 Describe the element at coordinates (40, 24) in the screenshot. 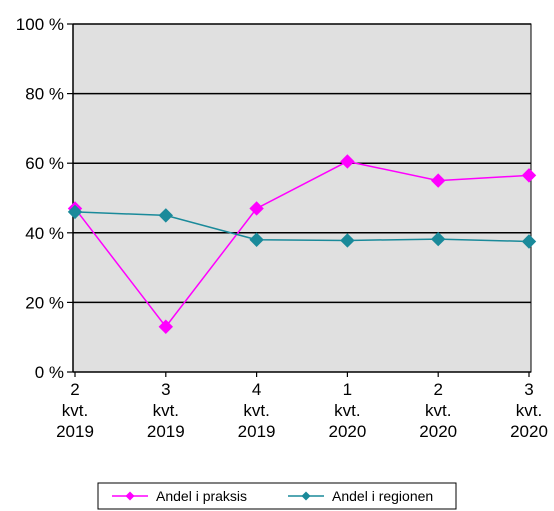

I see `y-tick-label: 100 %` at that location.